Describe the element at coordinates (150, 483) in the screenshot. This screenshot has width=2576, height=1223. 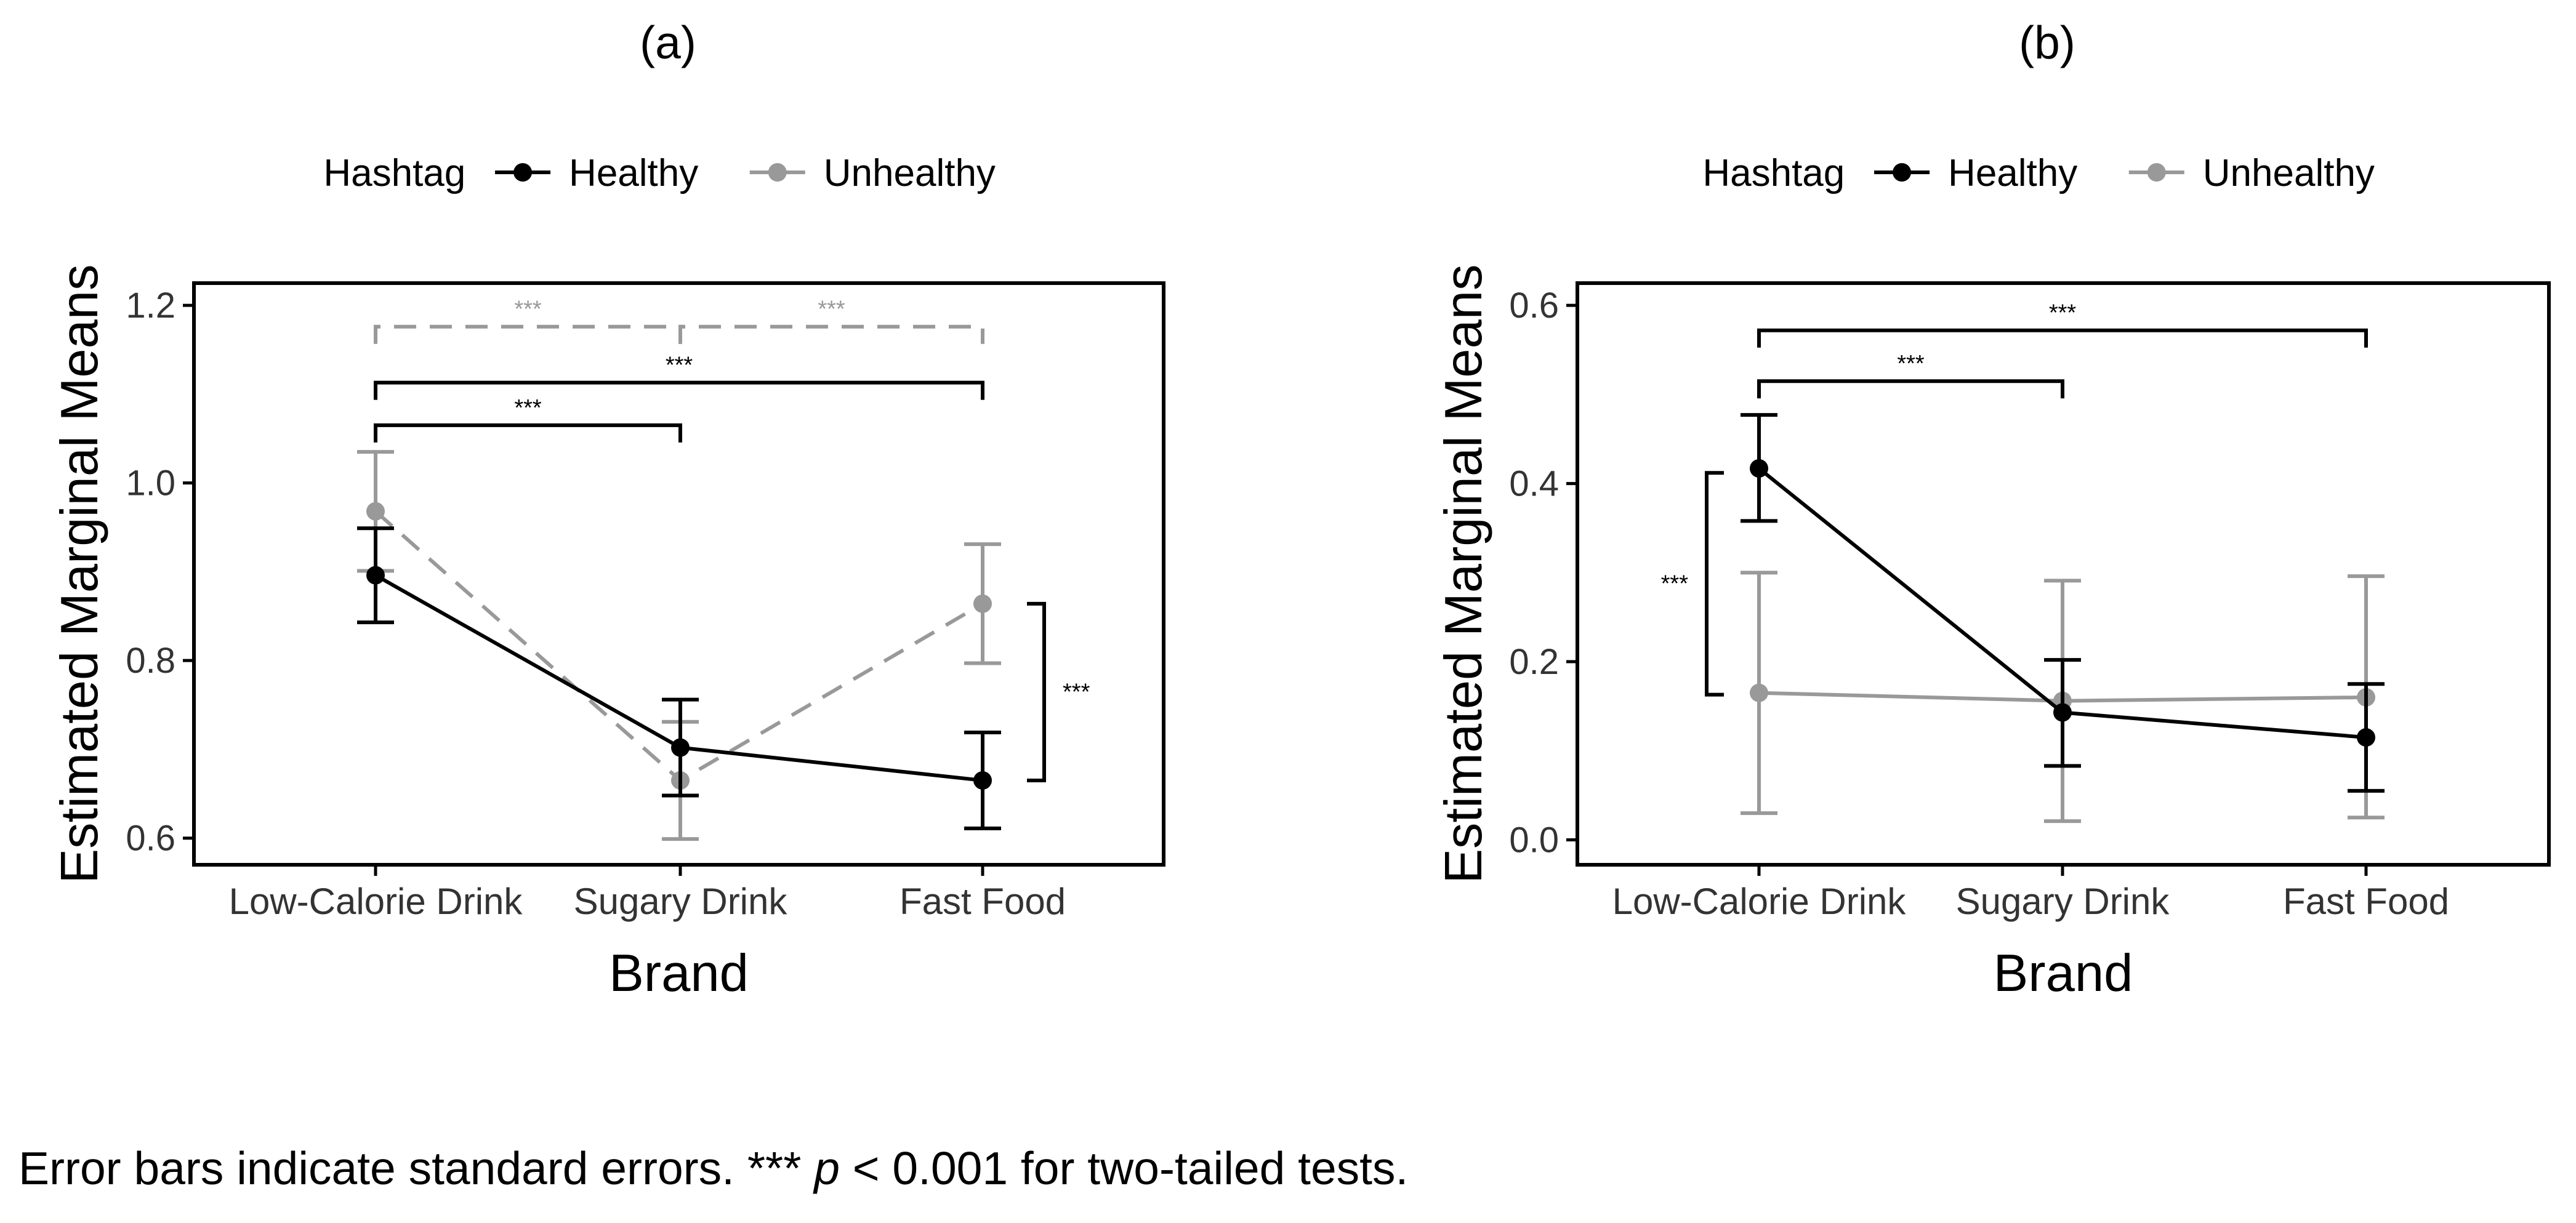
I see `y-tick-label: 1.0` at that location.